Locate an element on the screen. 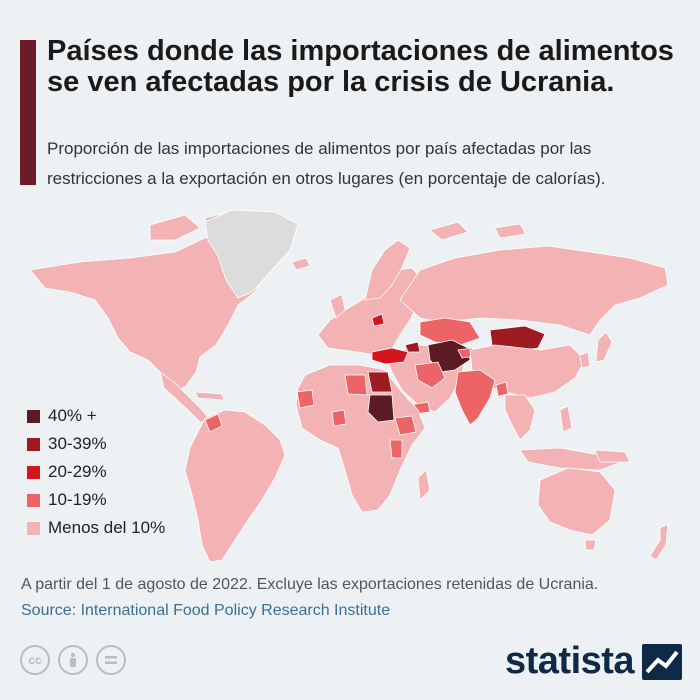 This screenshot has height=700, width=700. libya is located at coordinates (356, 385).